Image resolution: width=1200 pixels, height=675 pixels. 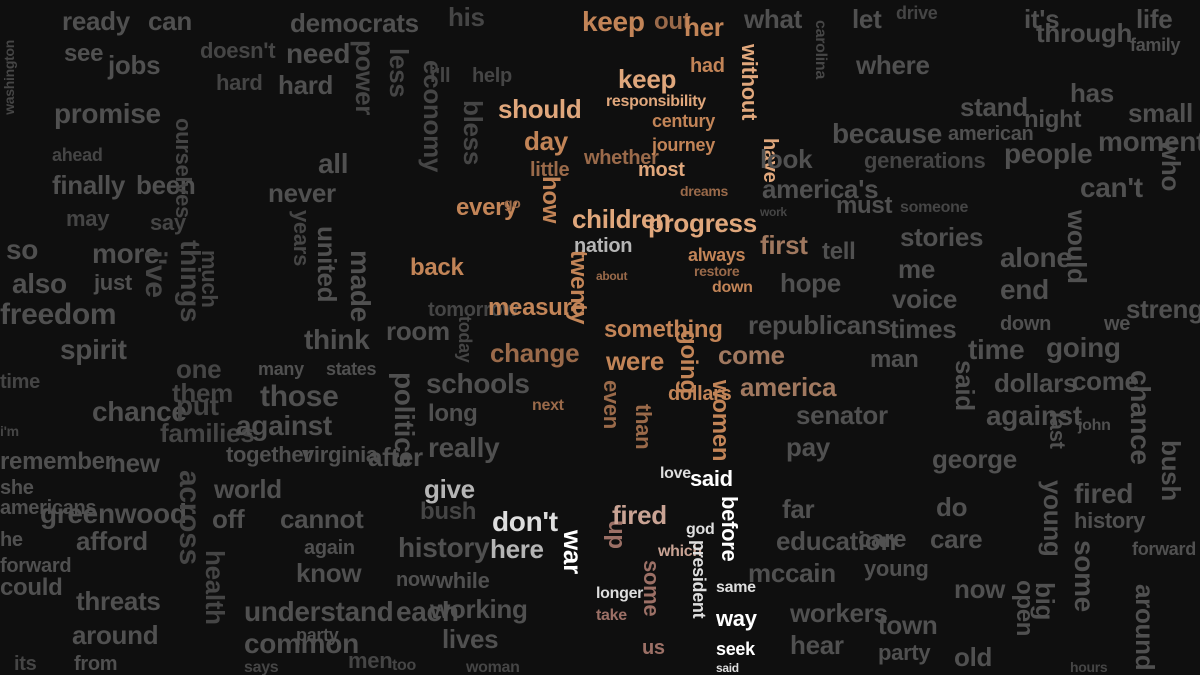 What do you see at coordinates (1155, 45) in the screenshot?
I see `word: family` at bounding box center [1155, 45].